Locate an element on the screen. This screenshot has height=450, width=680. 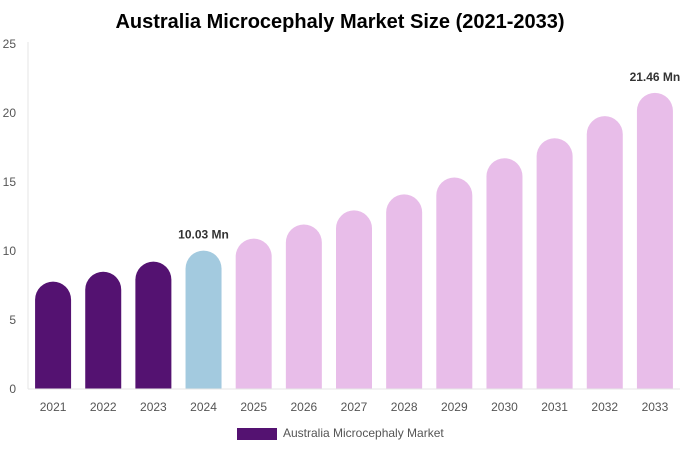
x-tick-label: 2029 is located at coordinates (454, 407).